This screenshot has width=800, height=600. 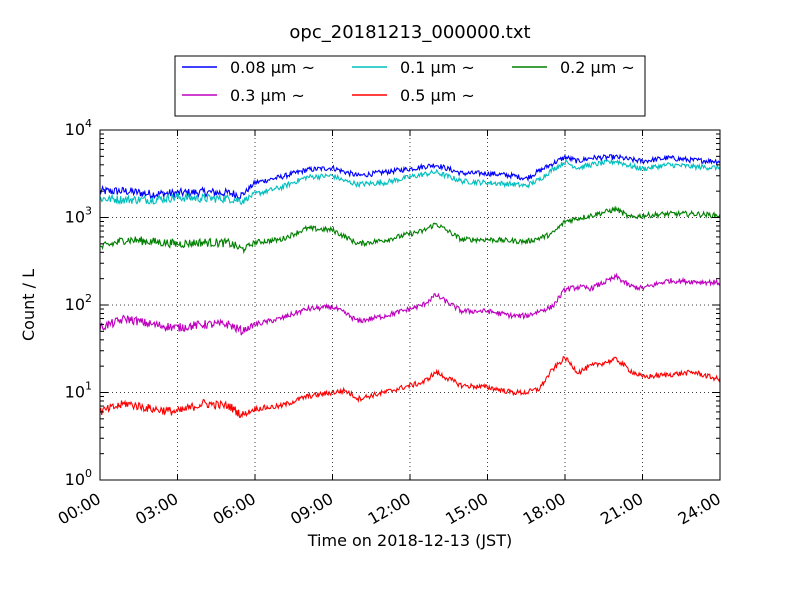 What do you see at coordinates (234, 509) in the screenshot?
I see `x-tick-label: 06:00` at bounding box center [234, 509].